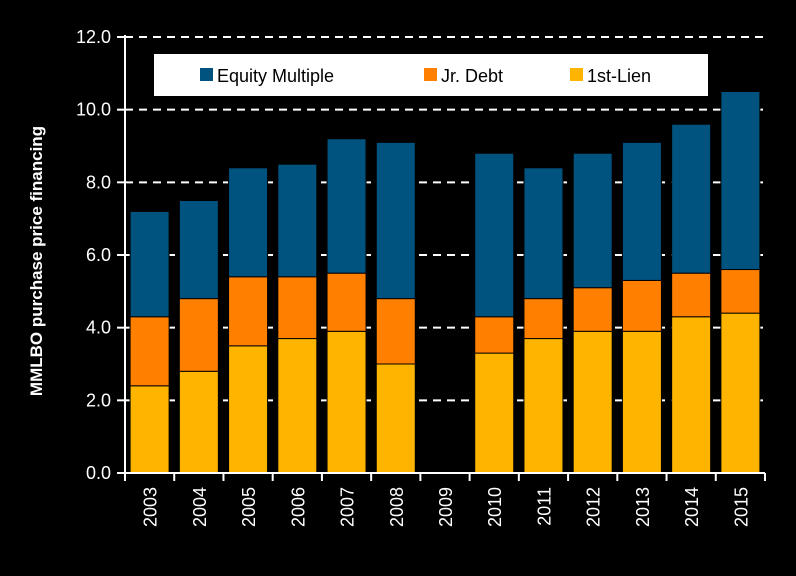  What do you see at coordinates (249, 507) in the screenshot?
I see `x-tick-label: 2005` at bounding box center [249, 507].